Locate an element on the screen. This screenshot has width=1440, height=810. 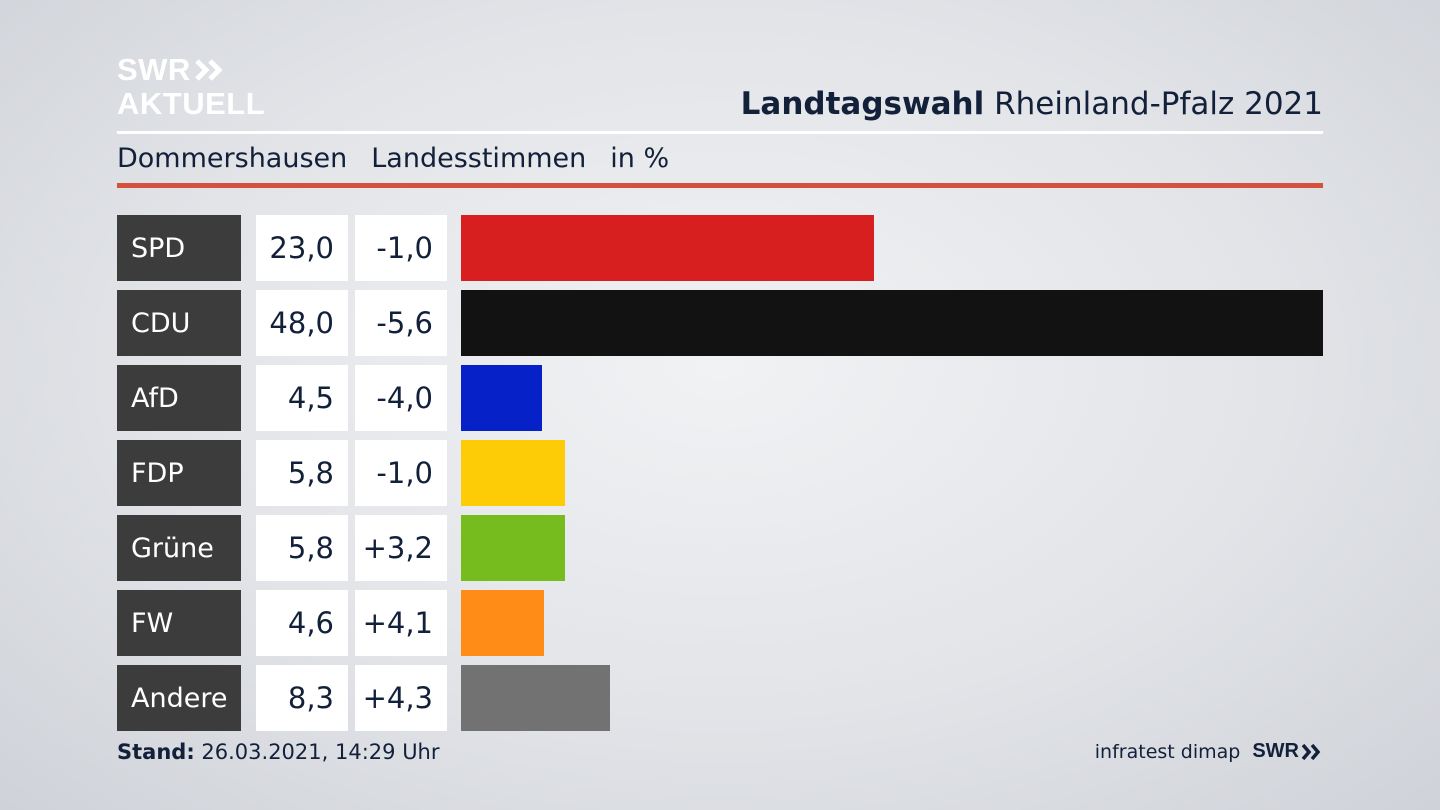
party-label: SPD is located at coordinates (179, 248).